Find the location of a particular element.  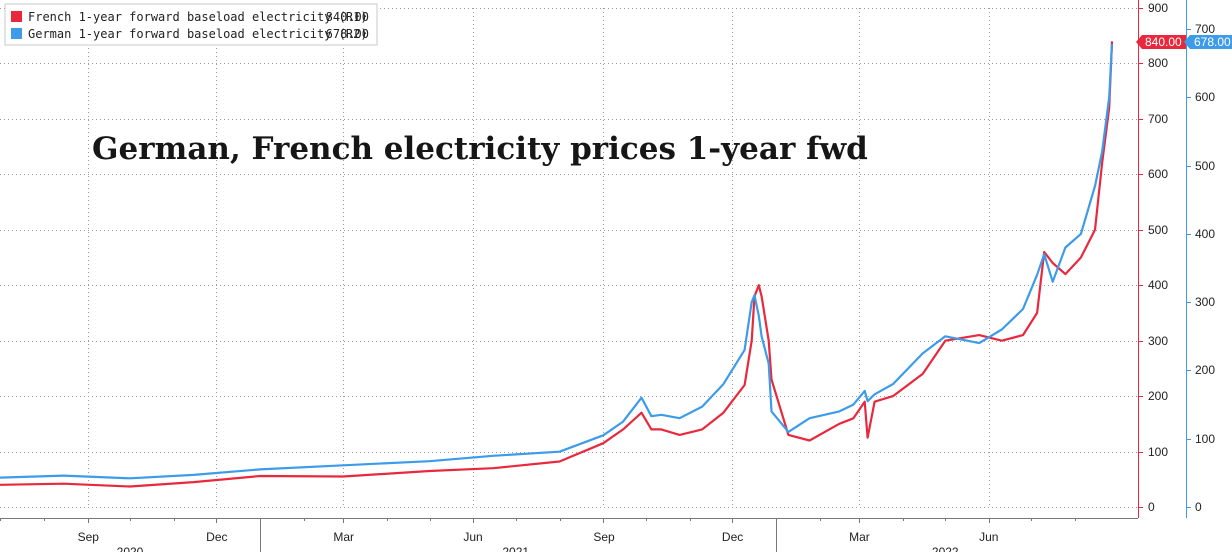

legend-swatch-german is located at coordinates (16, 33).